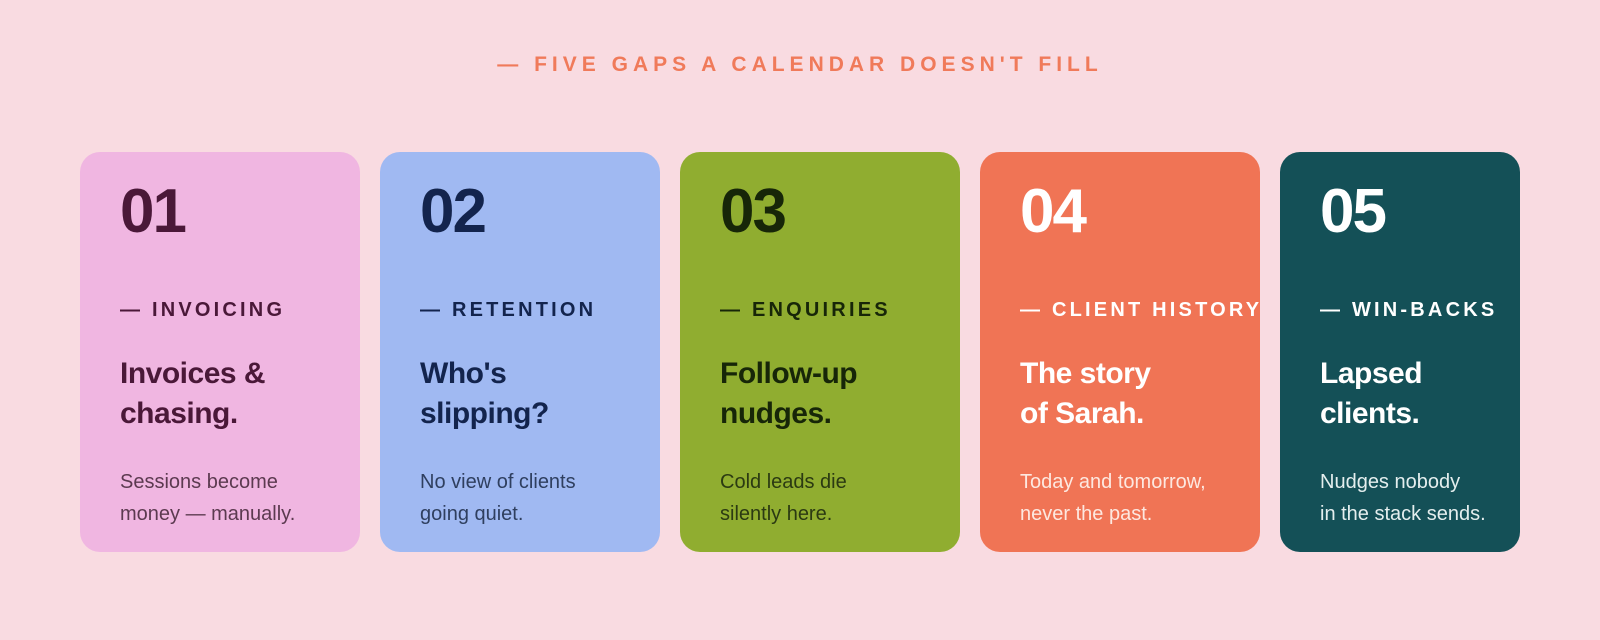  What do you see at coordinates (1370, 413) in the screenshot?
I see `card-title-line: clients.` at bounding box center [1370, 413].